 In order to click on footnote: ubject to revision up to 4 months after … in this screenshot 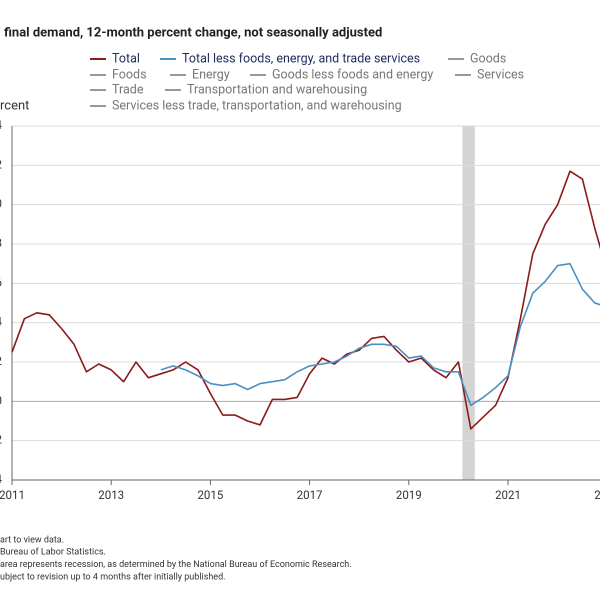, I will do `click(113, 577)`.